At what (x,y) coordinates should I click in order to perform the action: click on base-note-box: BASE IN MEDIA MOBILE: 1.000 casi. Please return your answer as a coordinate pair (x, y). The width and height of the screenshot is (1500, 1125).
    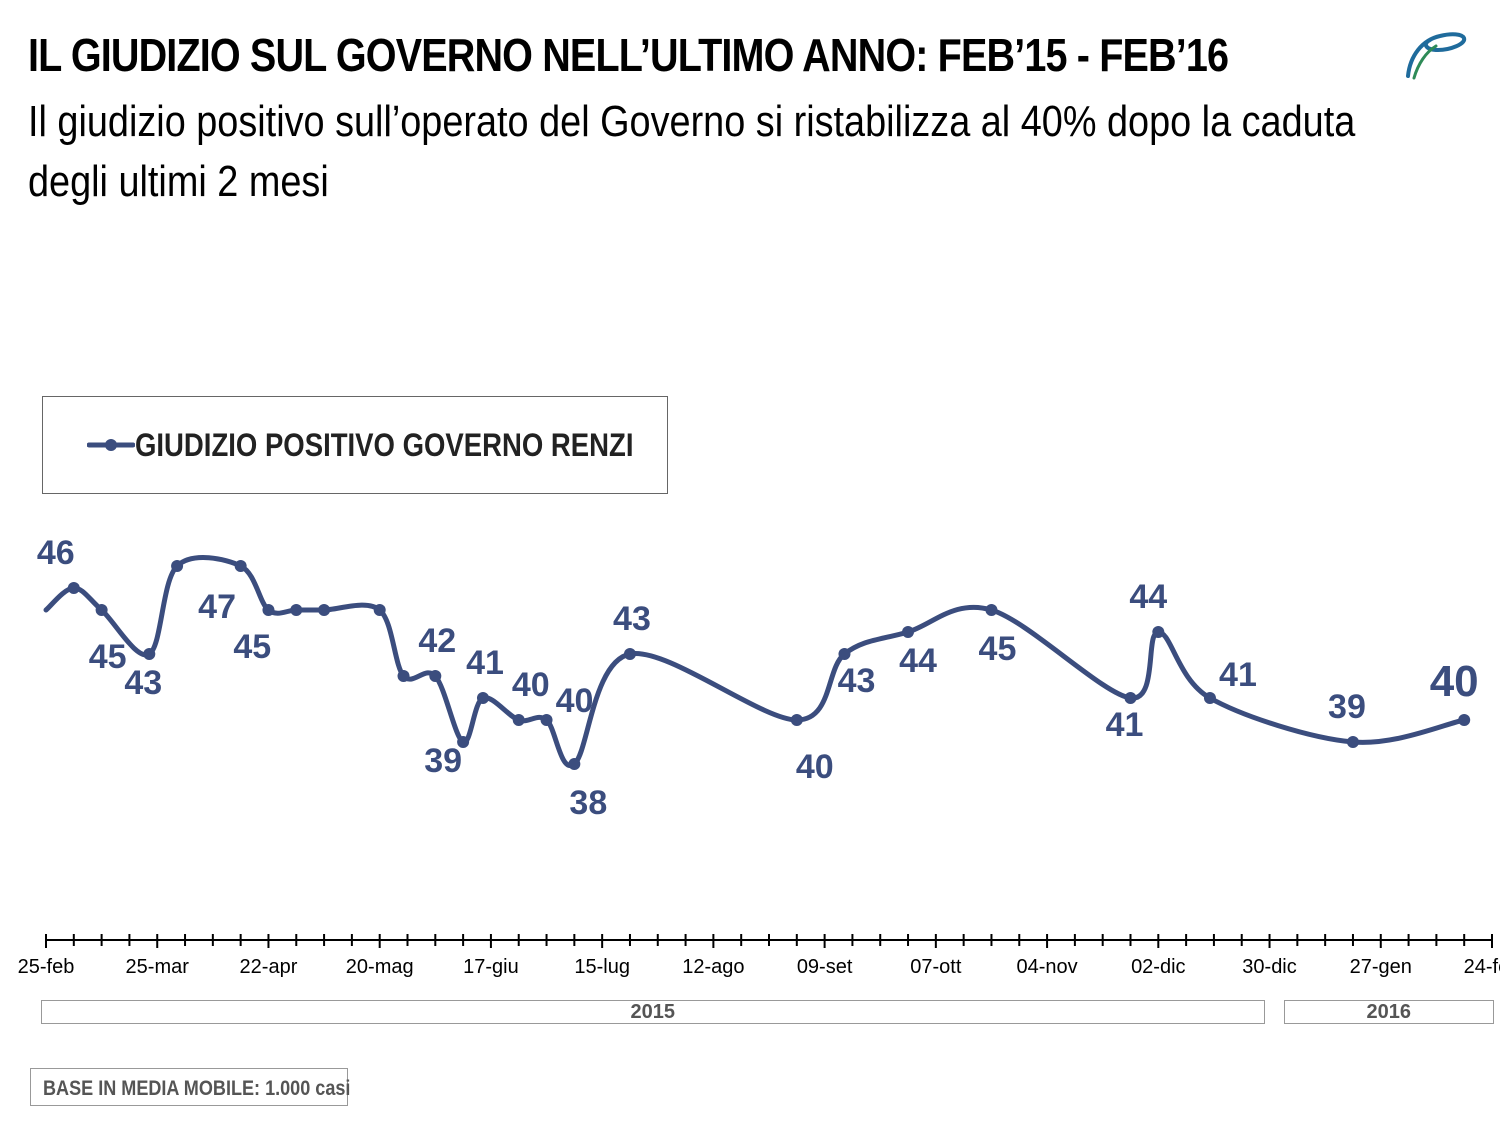
    Looking at the image, I should click on (190, 1087).